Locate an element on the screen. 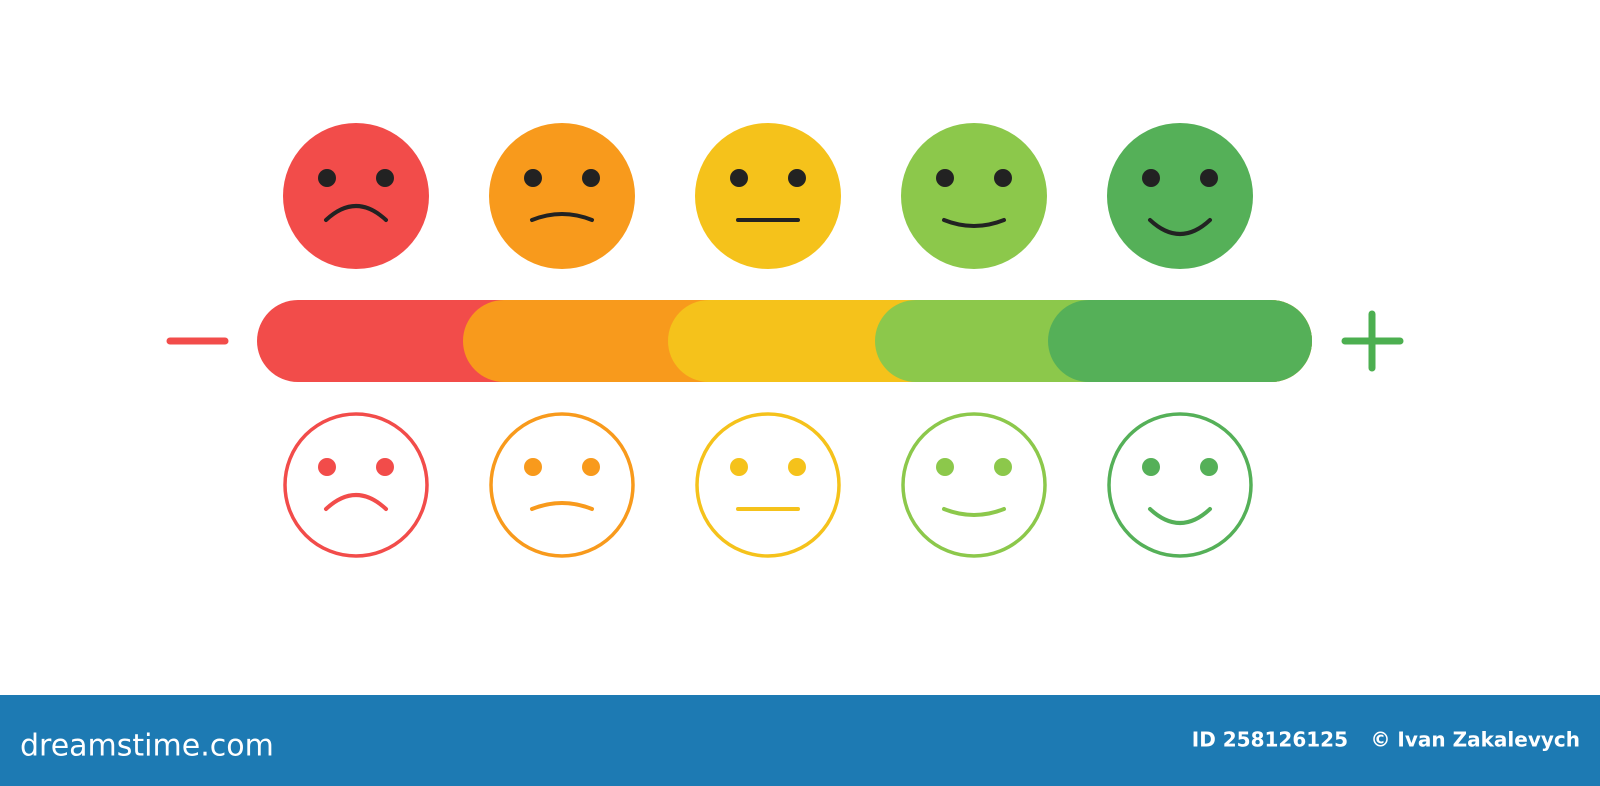 Image resolution: width=1600 pixels, height=786 pixels. bar-segment is located at coordinates (1180, 341).